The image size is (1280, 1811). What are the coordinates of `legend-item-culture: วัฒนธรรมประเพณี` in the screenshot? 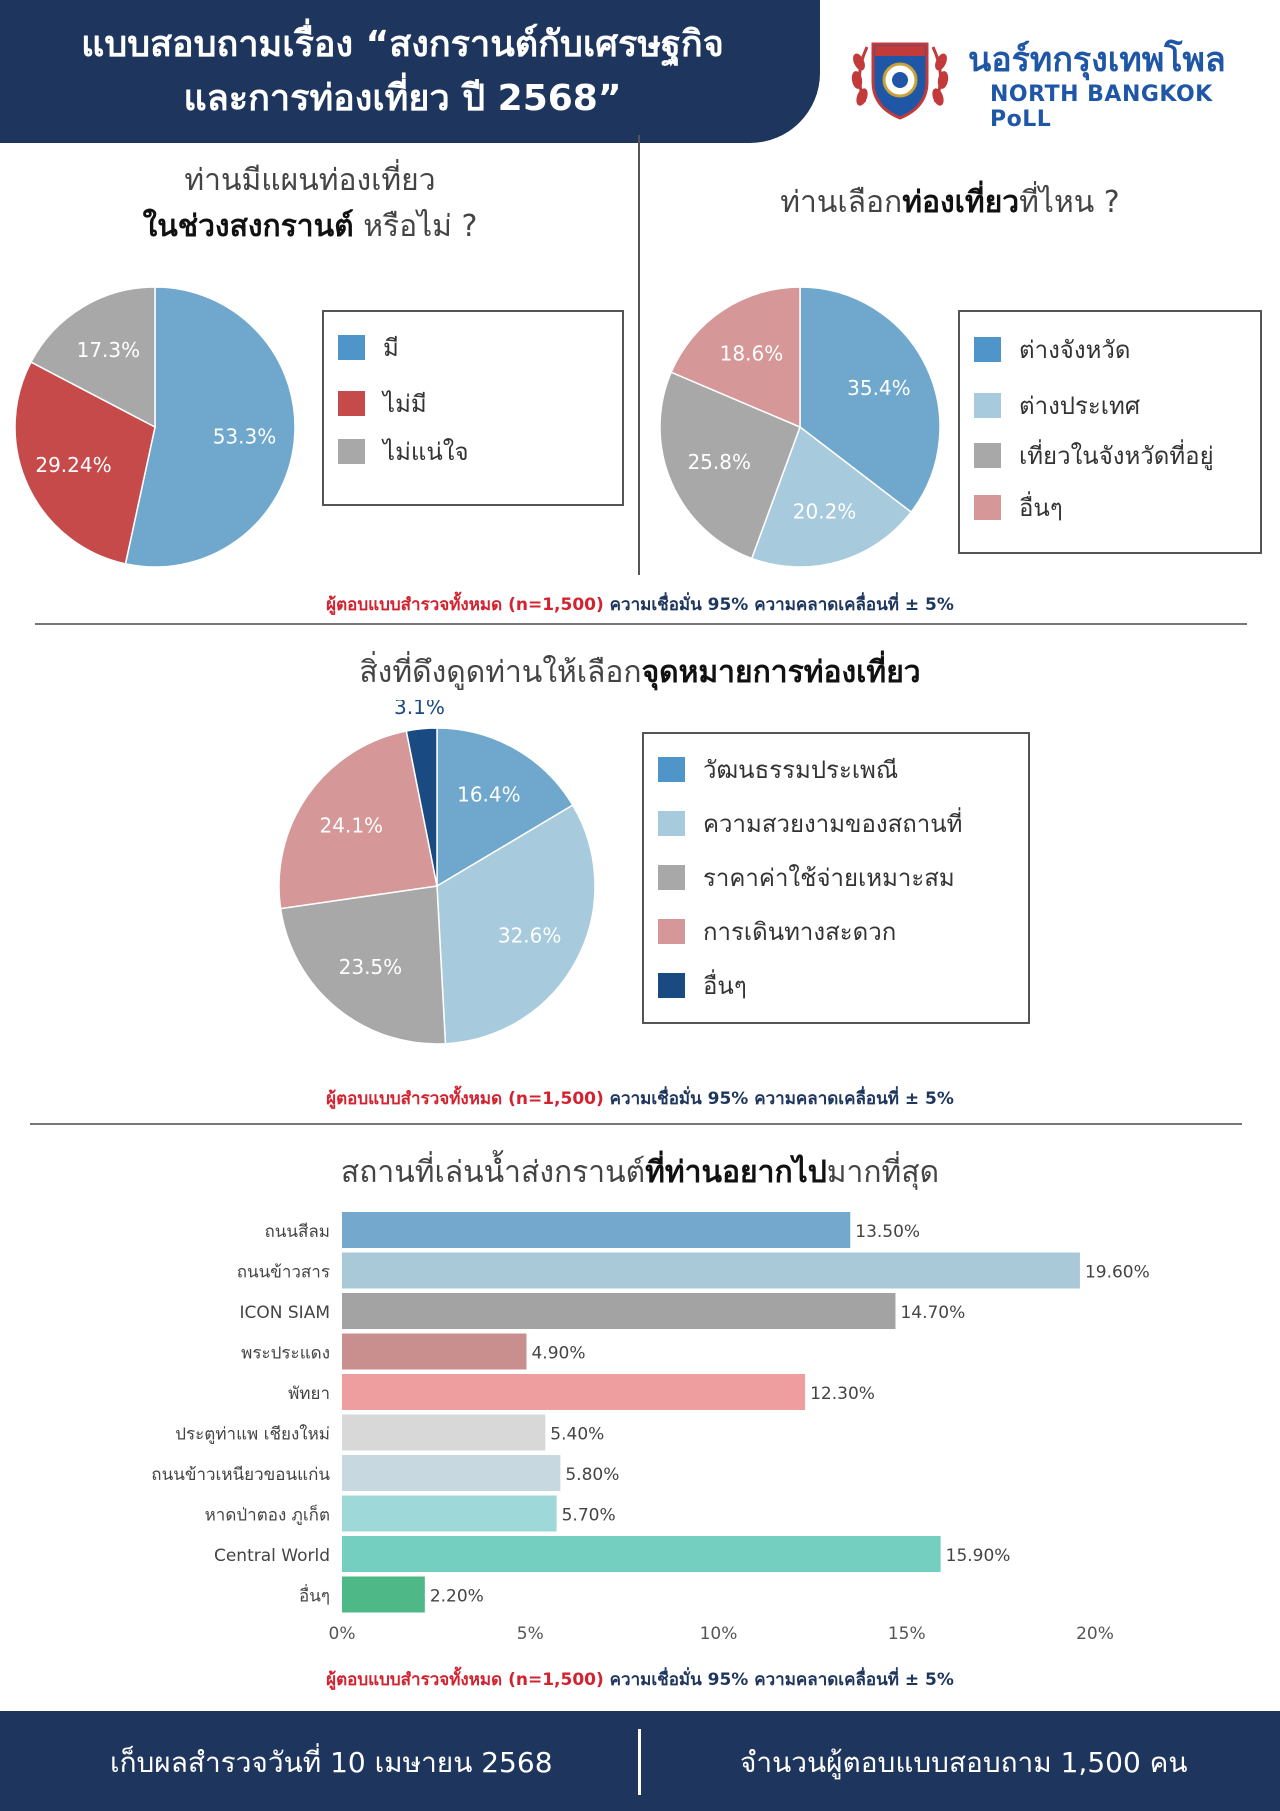 It's located at (778, 769).